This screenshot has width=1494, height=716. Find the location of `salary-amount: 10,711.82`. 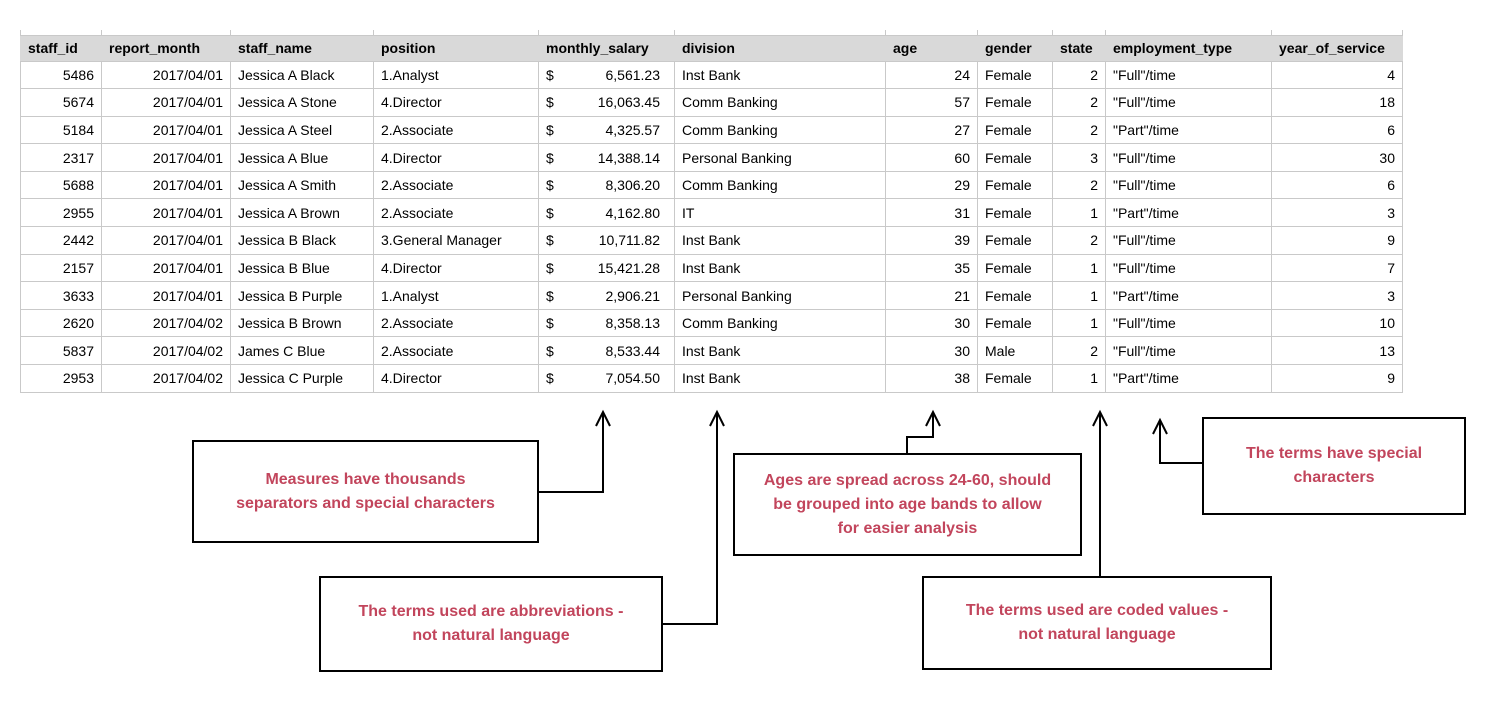

salary-amount: 10,711.82 is located at coordinates (629, 240).